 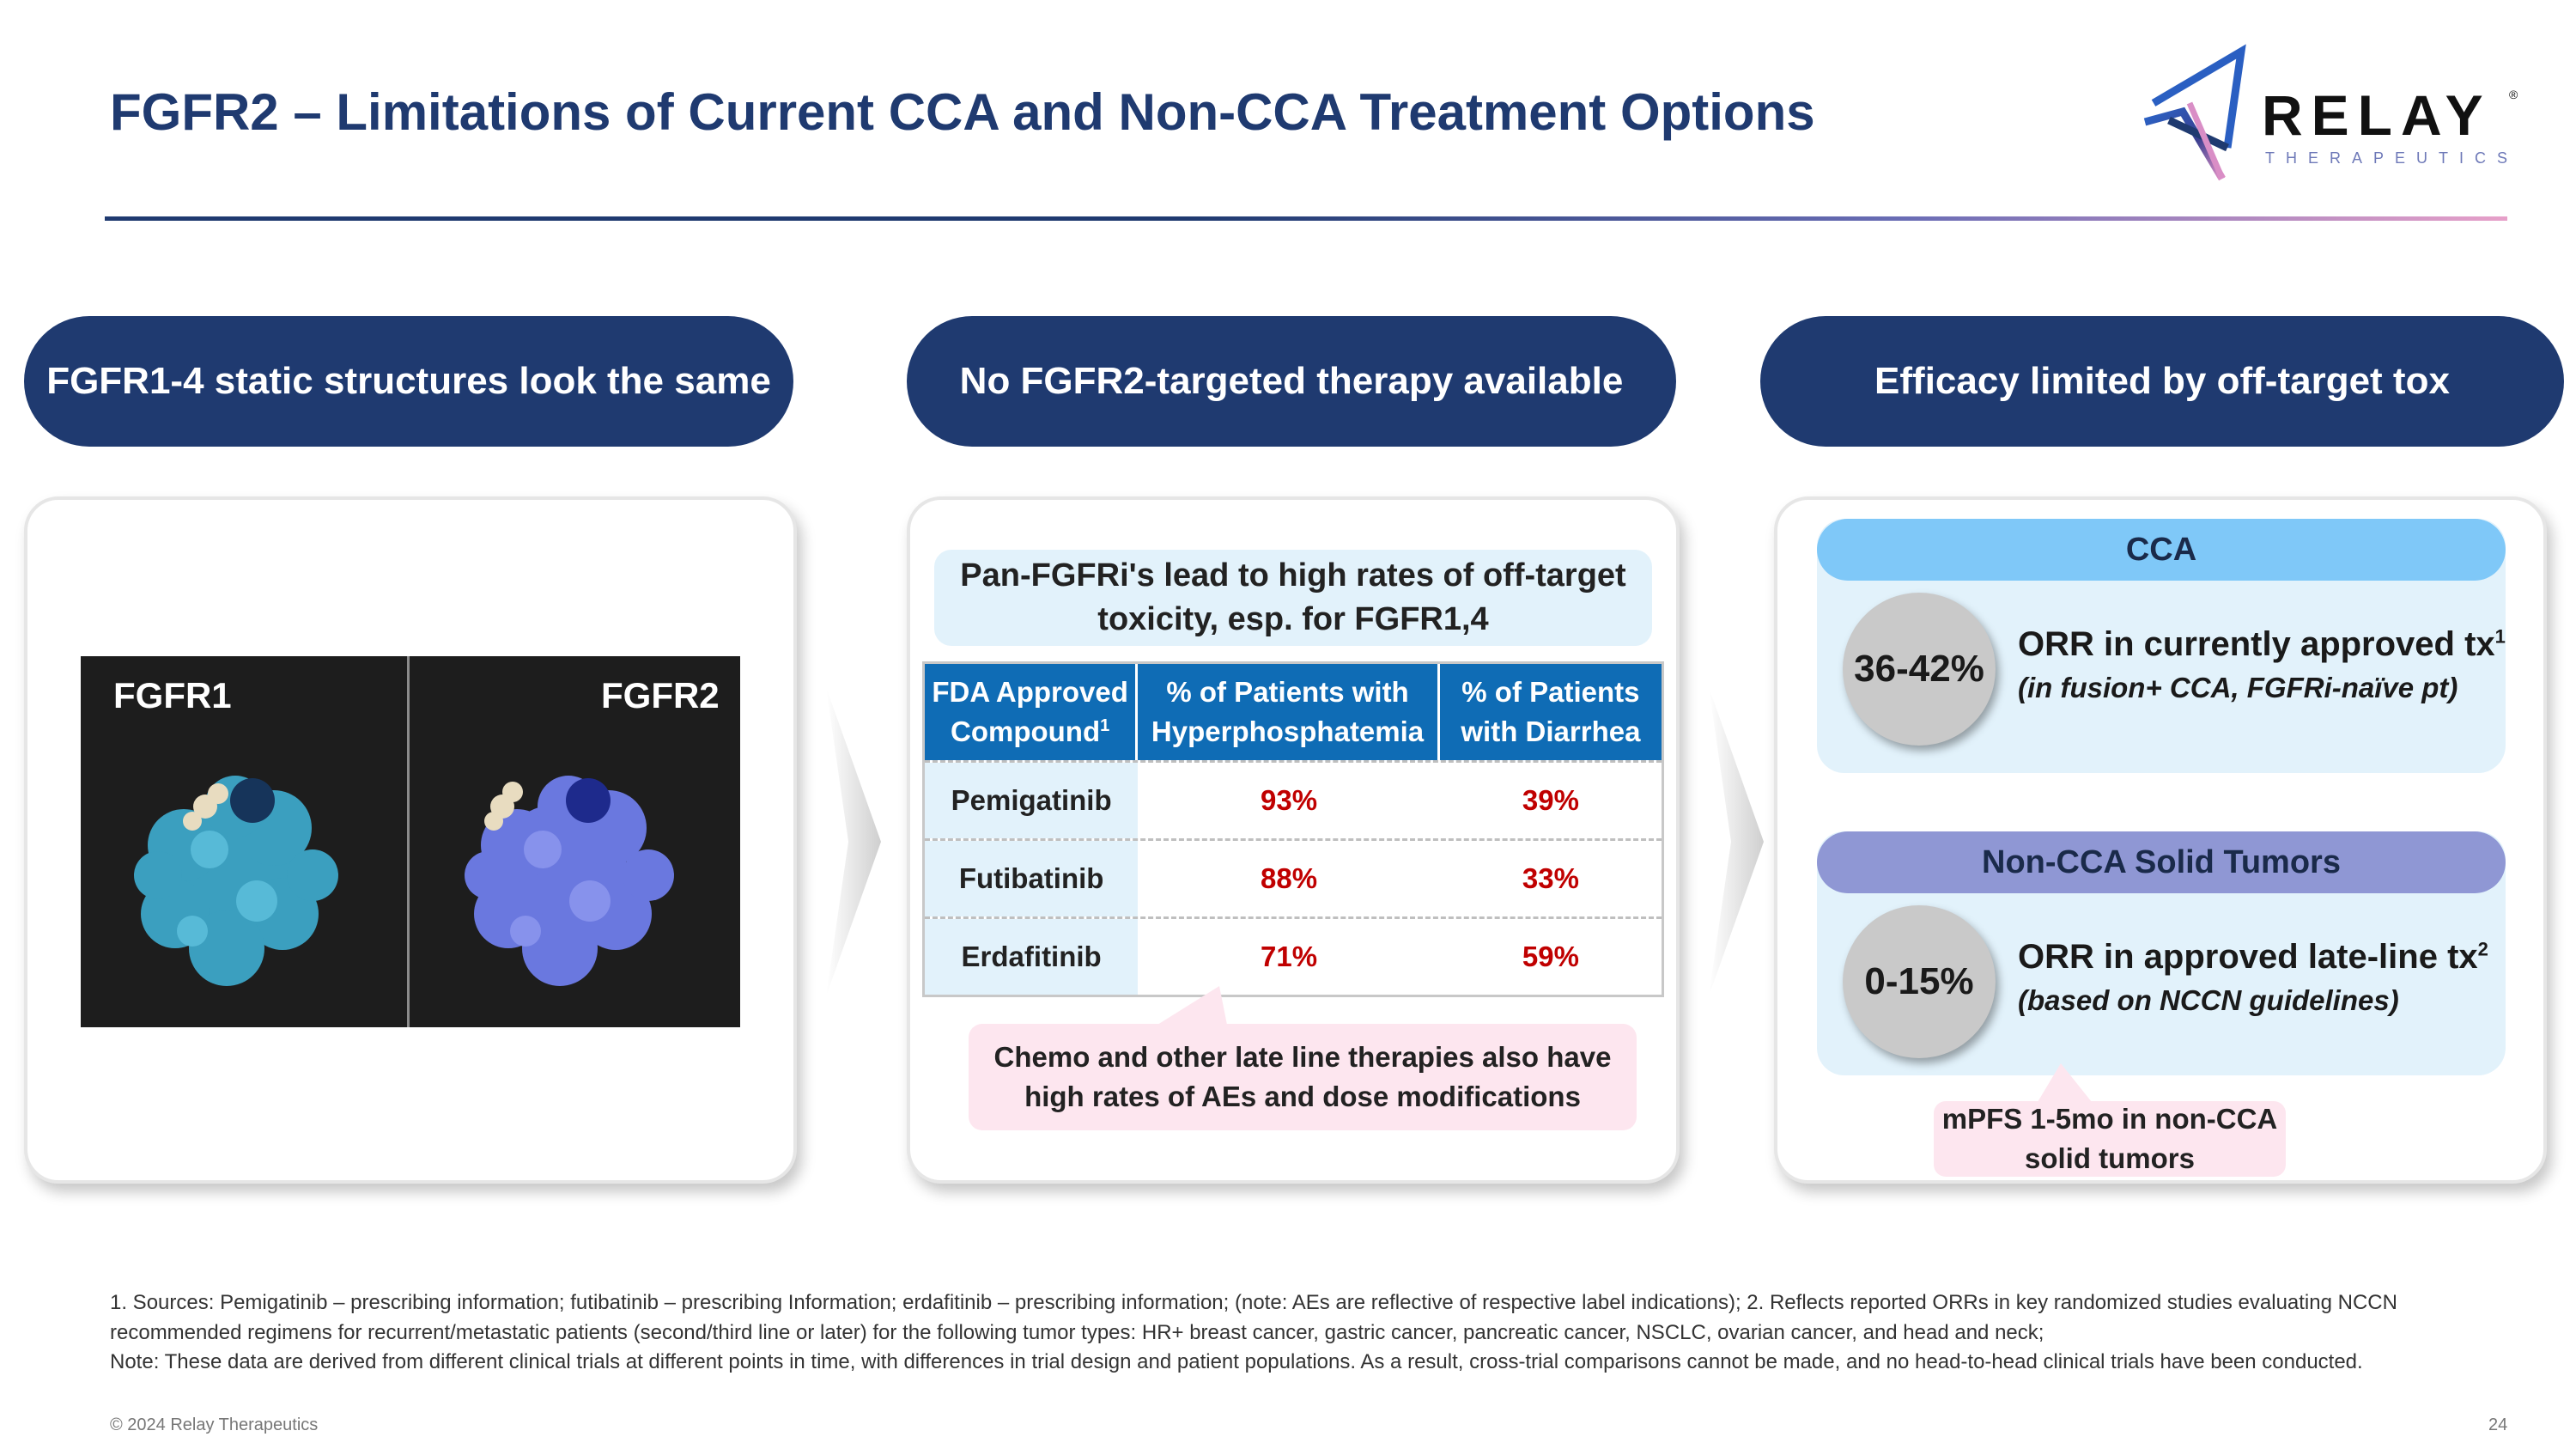 What do you see at coordinates (2262, 644) in the screenshot?
I see `cca-orr-label: ORR in currently approved tx1` at bounding box center [2262, 644].